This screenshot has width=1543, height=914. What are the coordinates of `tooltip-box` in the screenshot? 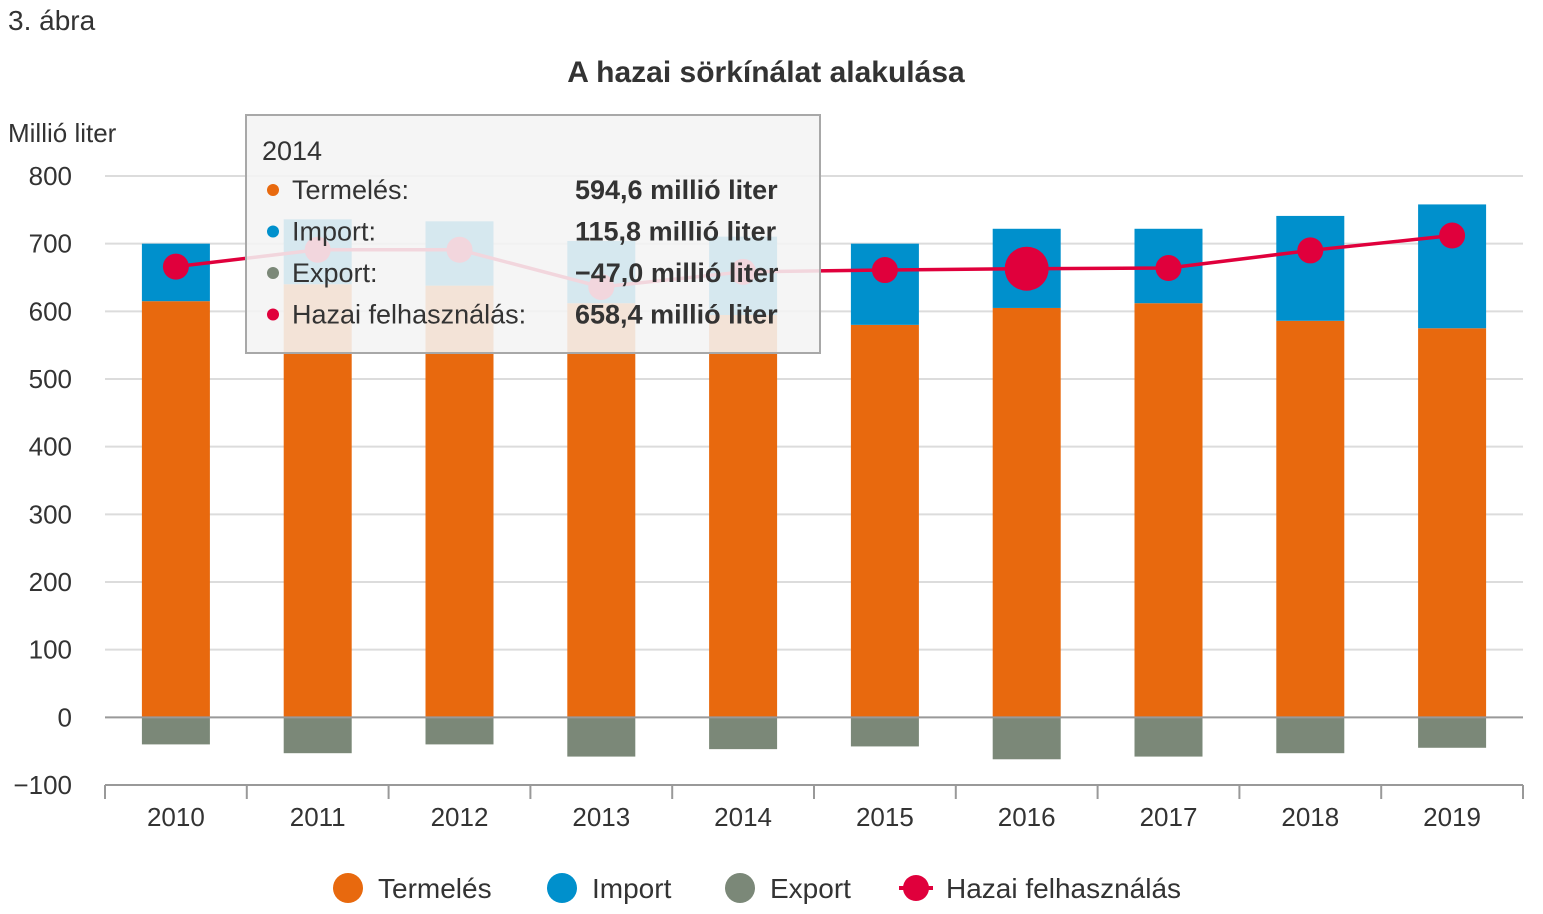 It's located at (533, 234).